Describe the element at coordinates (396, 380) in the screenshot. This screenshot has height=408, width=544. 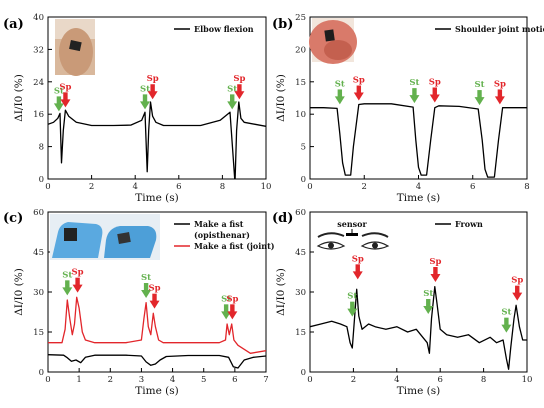
I see `x-tick-label: 4` at that location.